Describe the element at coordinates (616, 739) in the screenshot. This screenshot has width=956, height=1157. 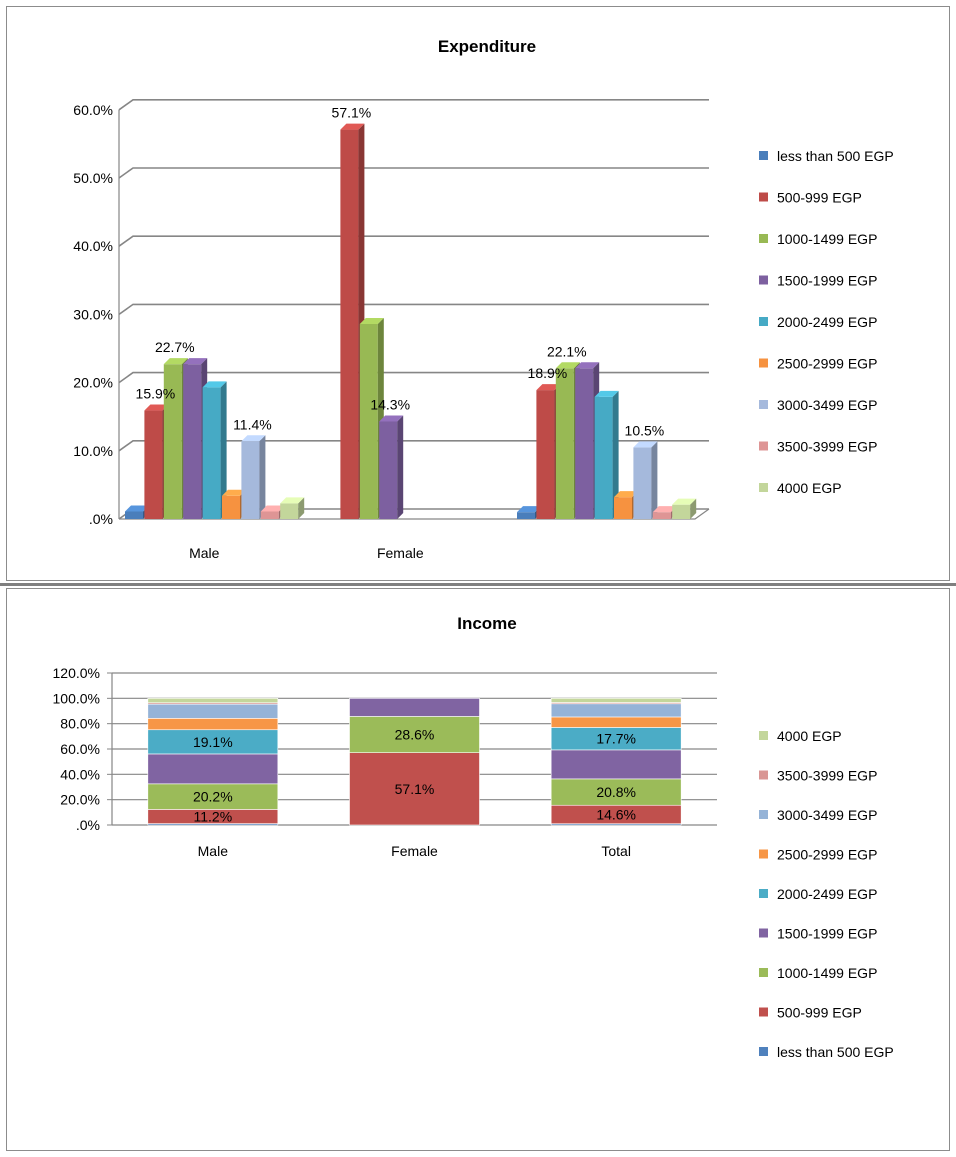
I see `income-data-label: 17.7%` at that location.